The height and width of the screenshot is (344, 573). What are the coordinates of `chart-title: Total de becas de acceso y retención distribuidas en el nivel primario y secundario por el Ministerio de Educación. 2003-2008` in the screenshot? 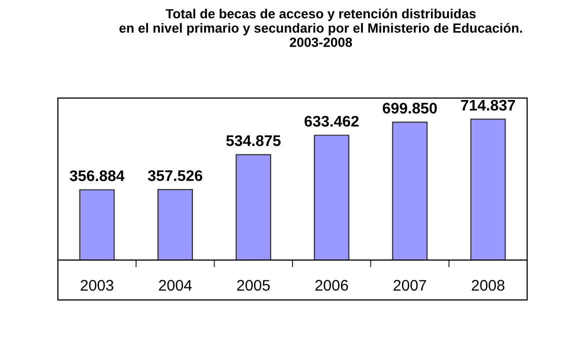 It's located at (320, 27).